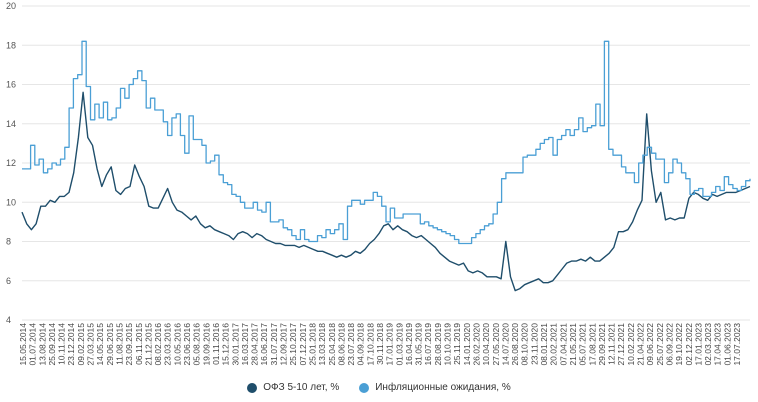 This screenshot has width=758, height=402. Describe the element at coordinates (168, 344) in the screenshot. I see `x-tick-label: 23.03.2016` at that location.